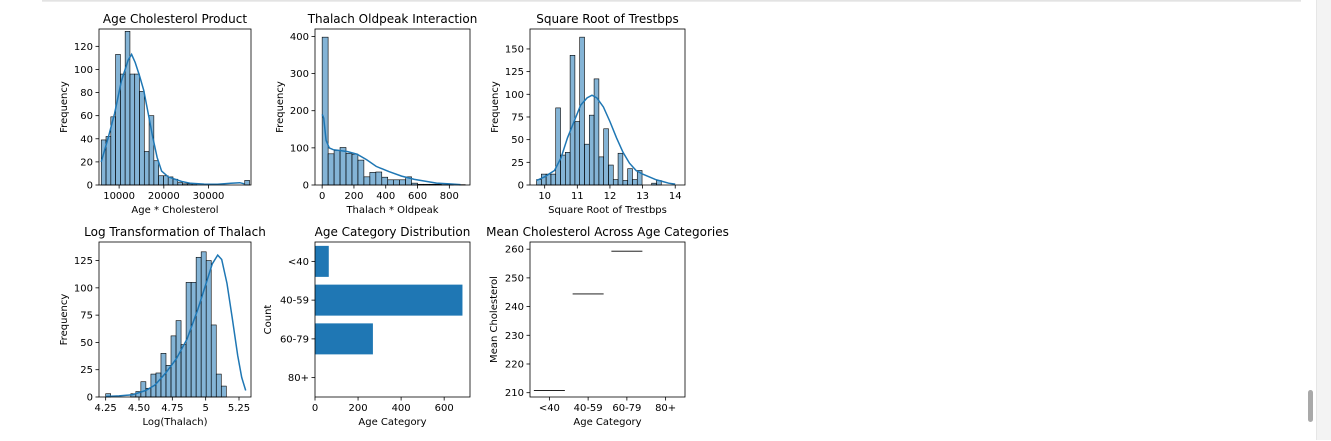 The image size is (1331, 441). Describe the element at coordinates (298, 262) in the screenshot. I see `y-tick-label: <40` at that location.